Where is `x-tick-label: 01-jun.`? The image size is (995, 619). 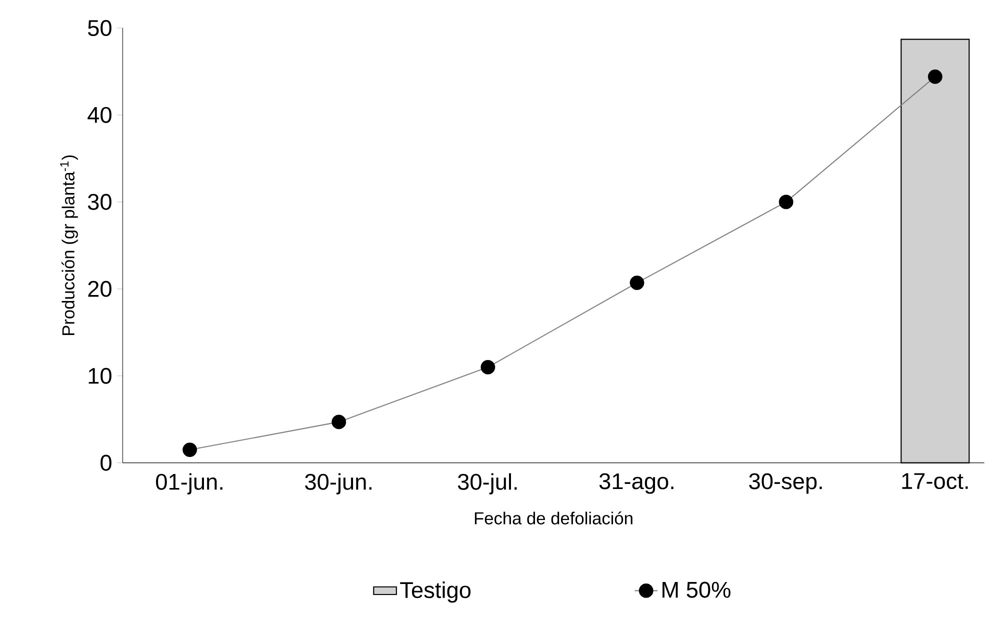
x-tick-label: 01-jun. is located at coordinates (189, 483).